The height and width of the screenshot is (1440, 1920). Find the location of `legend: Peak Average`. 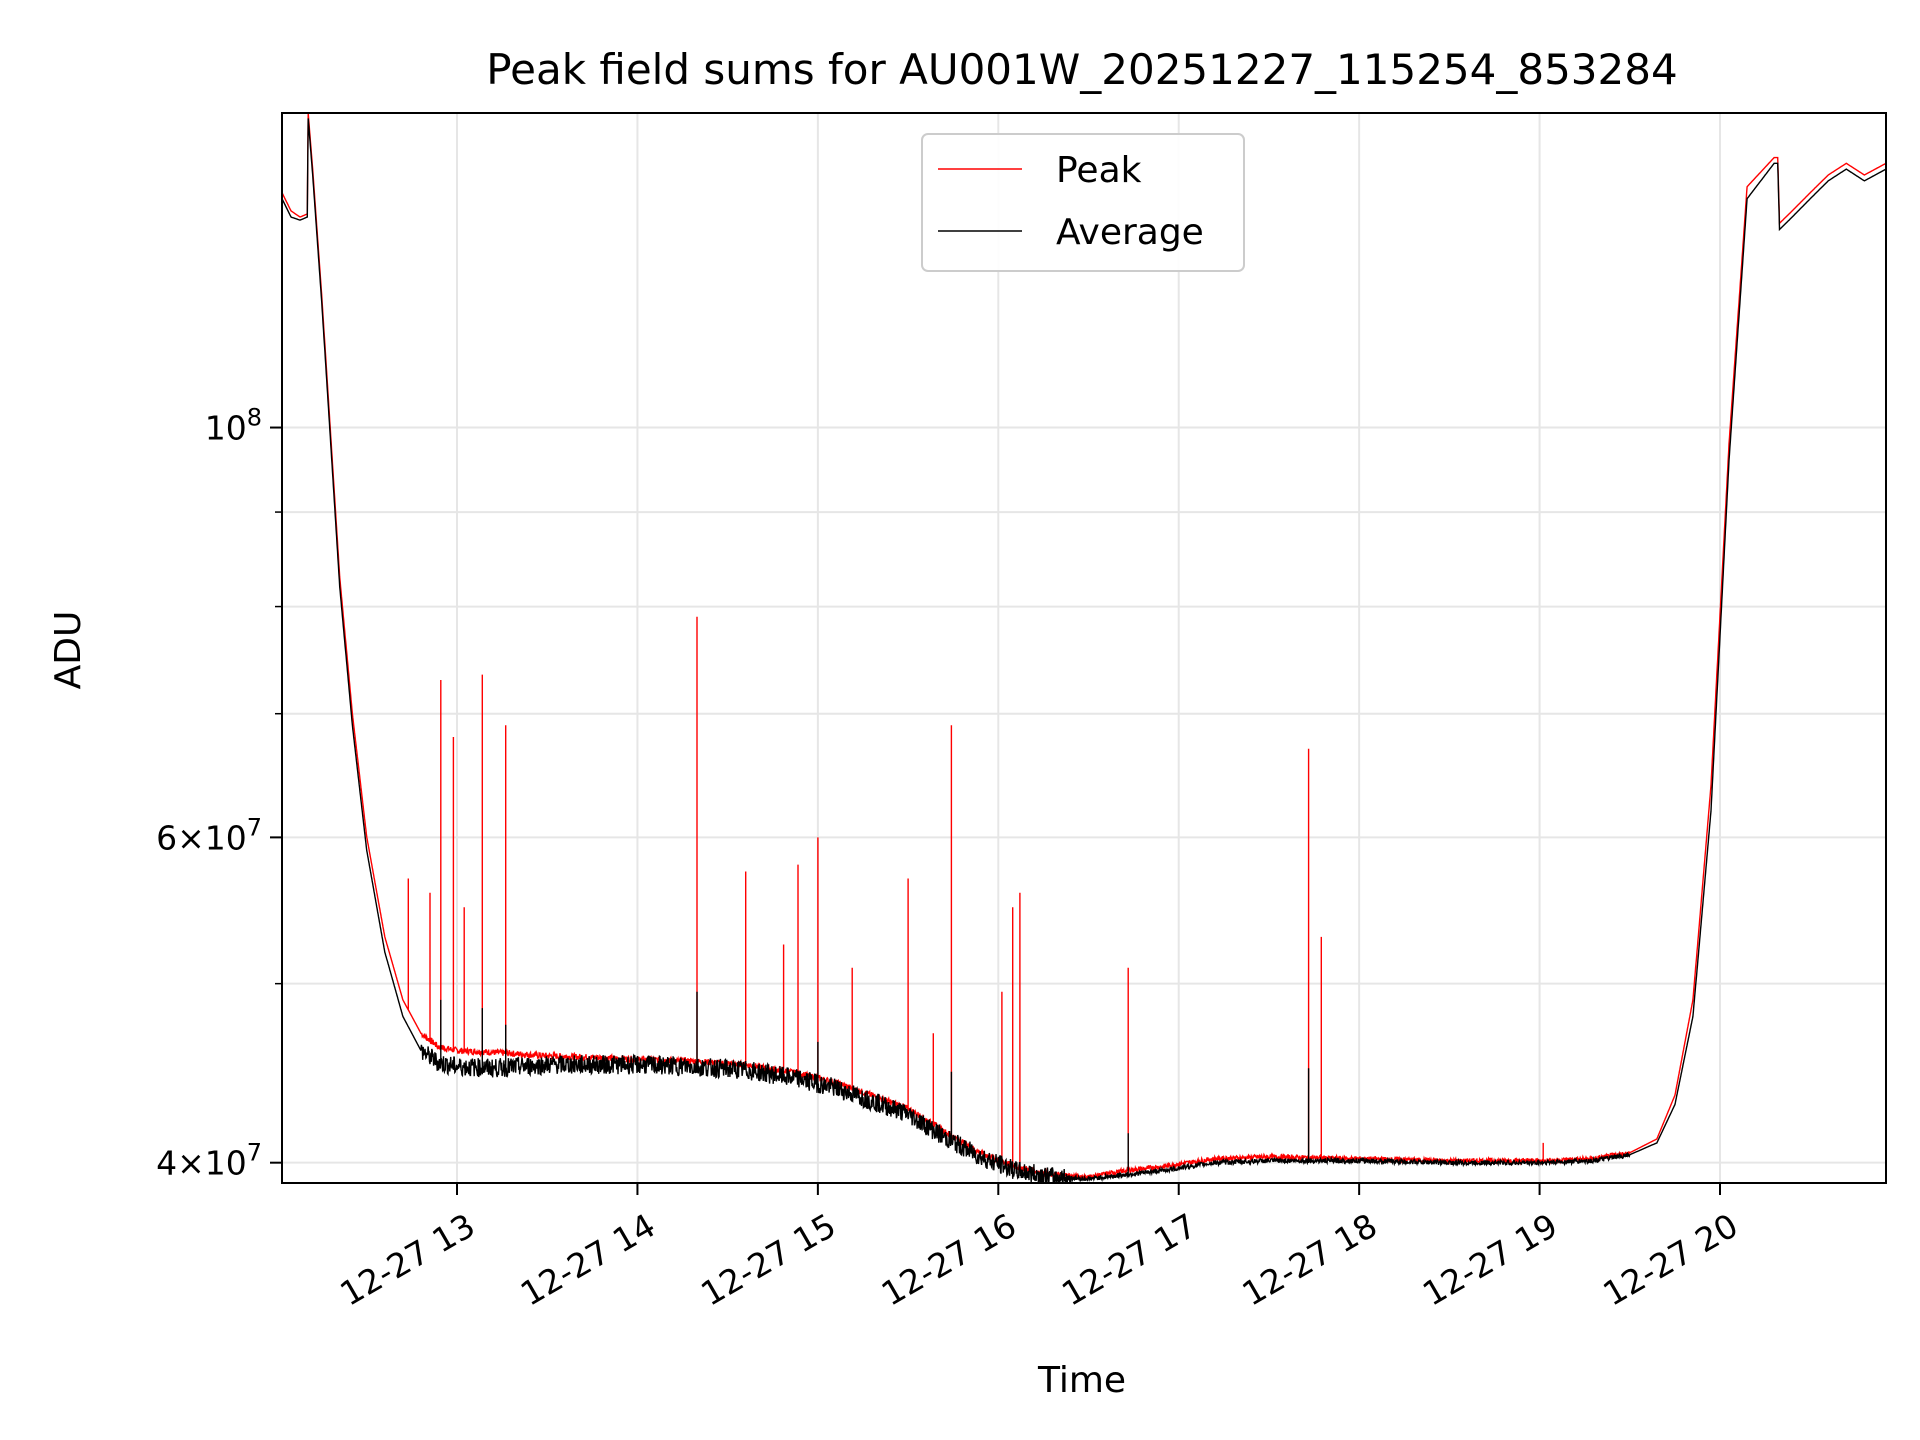

legend: Peak Average is located at coordinates (1083, 202).